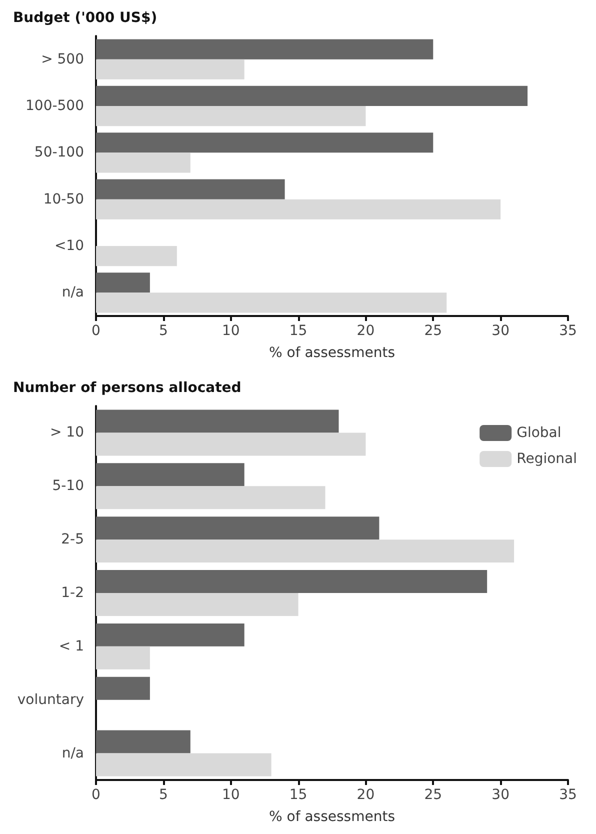 The width and height of the screenshot is (596, 834). Describe the element at coordinates (55, 106) in the screenshot. I see `y-tick-label: 100-500` at that location.